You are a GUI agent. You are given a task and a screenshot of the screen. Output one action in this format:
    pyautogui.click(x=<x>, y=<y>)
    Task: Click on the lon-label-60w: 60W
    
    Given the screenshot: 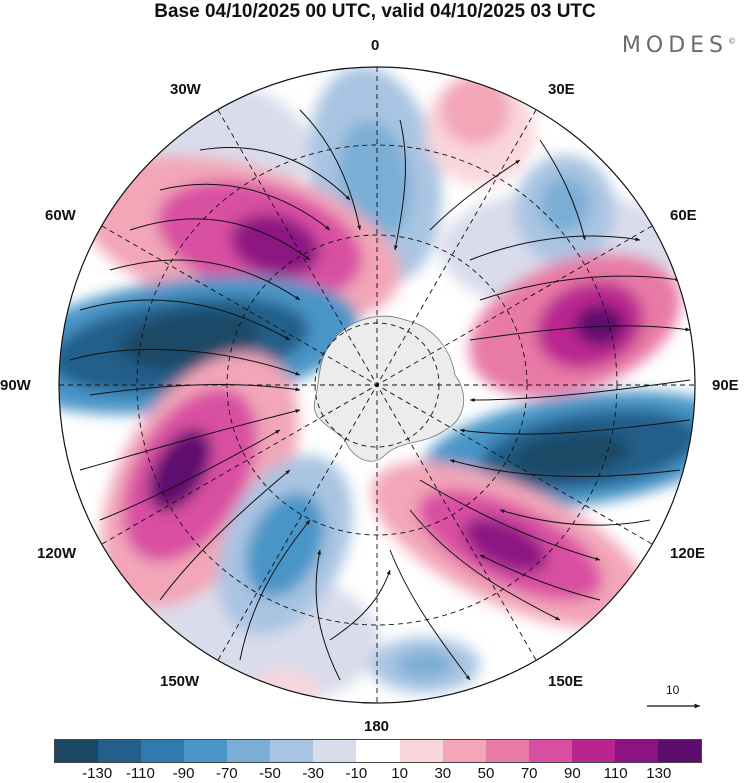 What is the action you would take?
    pyautogui.click(x=60, y=215)
    